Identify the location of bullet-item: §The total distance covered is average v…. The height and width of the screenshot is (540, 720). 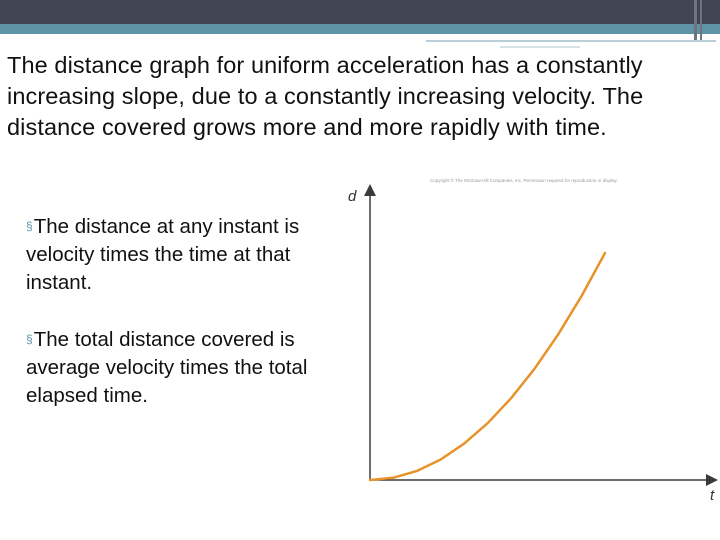
(191, 367).